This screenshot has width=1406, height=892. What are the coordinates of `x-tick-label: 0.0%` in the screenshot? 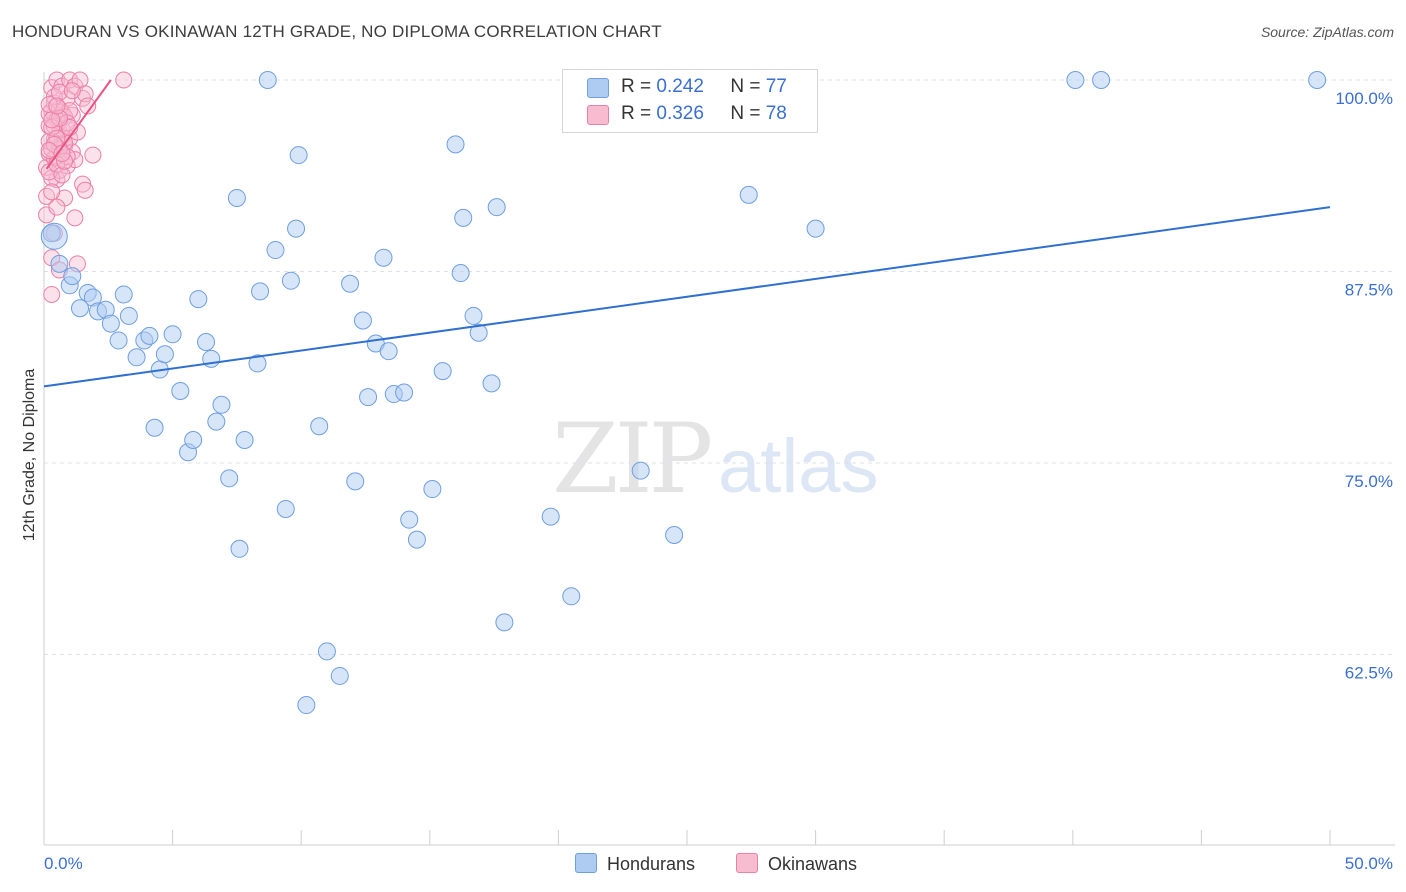 It's located at (63, 863).